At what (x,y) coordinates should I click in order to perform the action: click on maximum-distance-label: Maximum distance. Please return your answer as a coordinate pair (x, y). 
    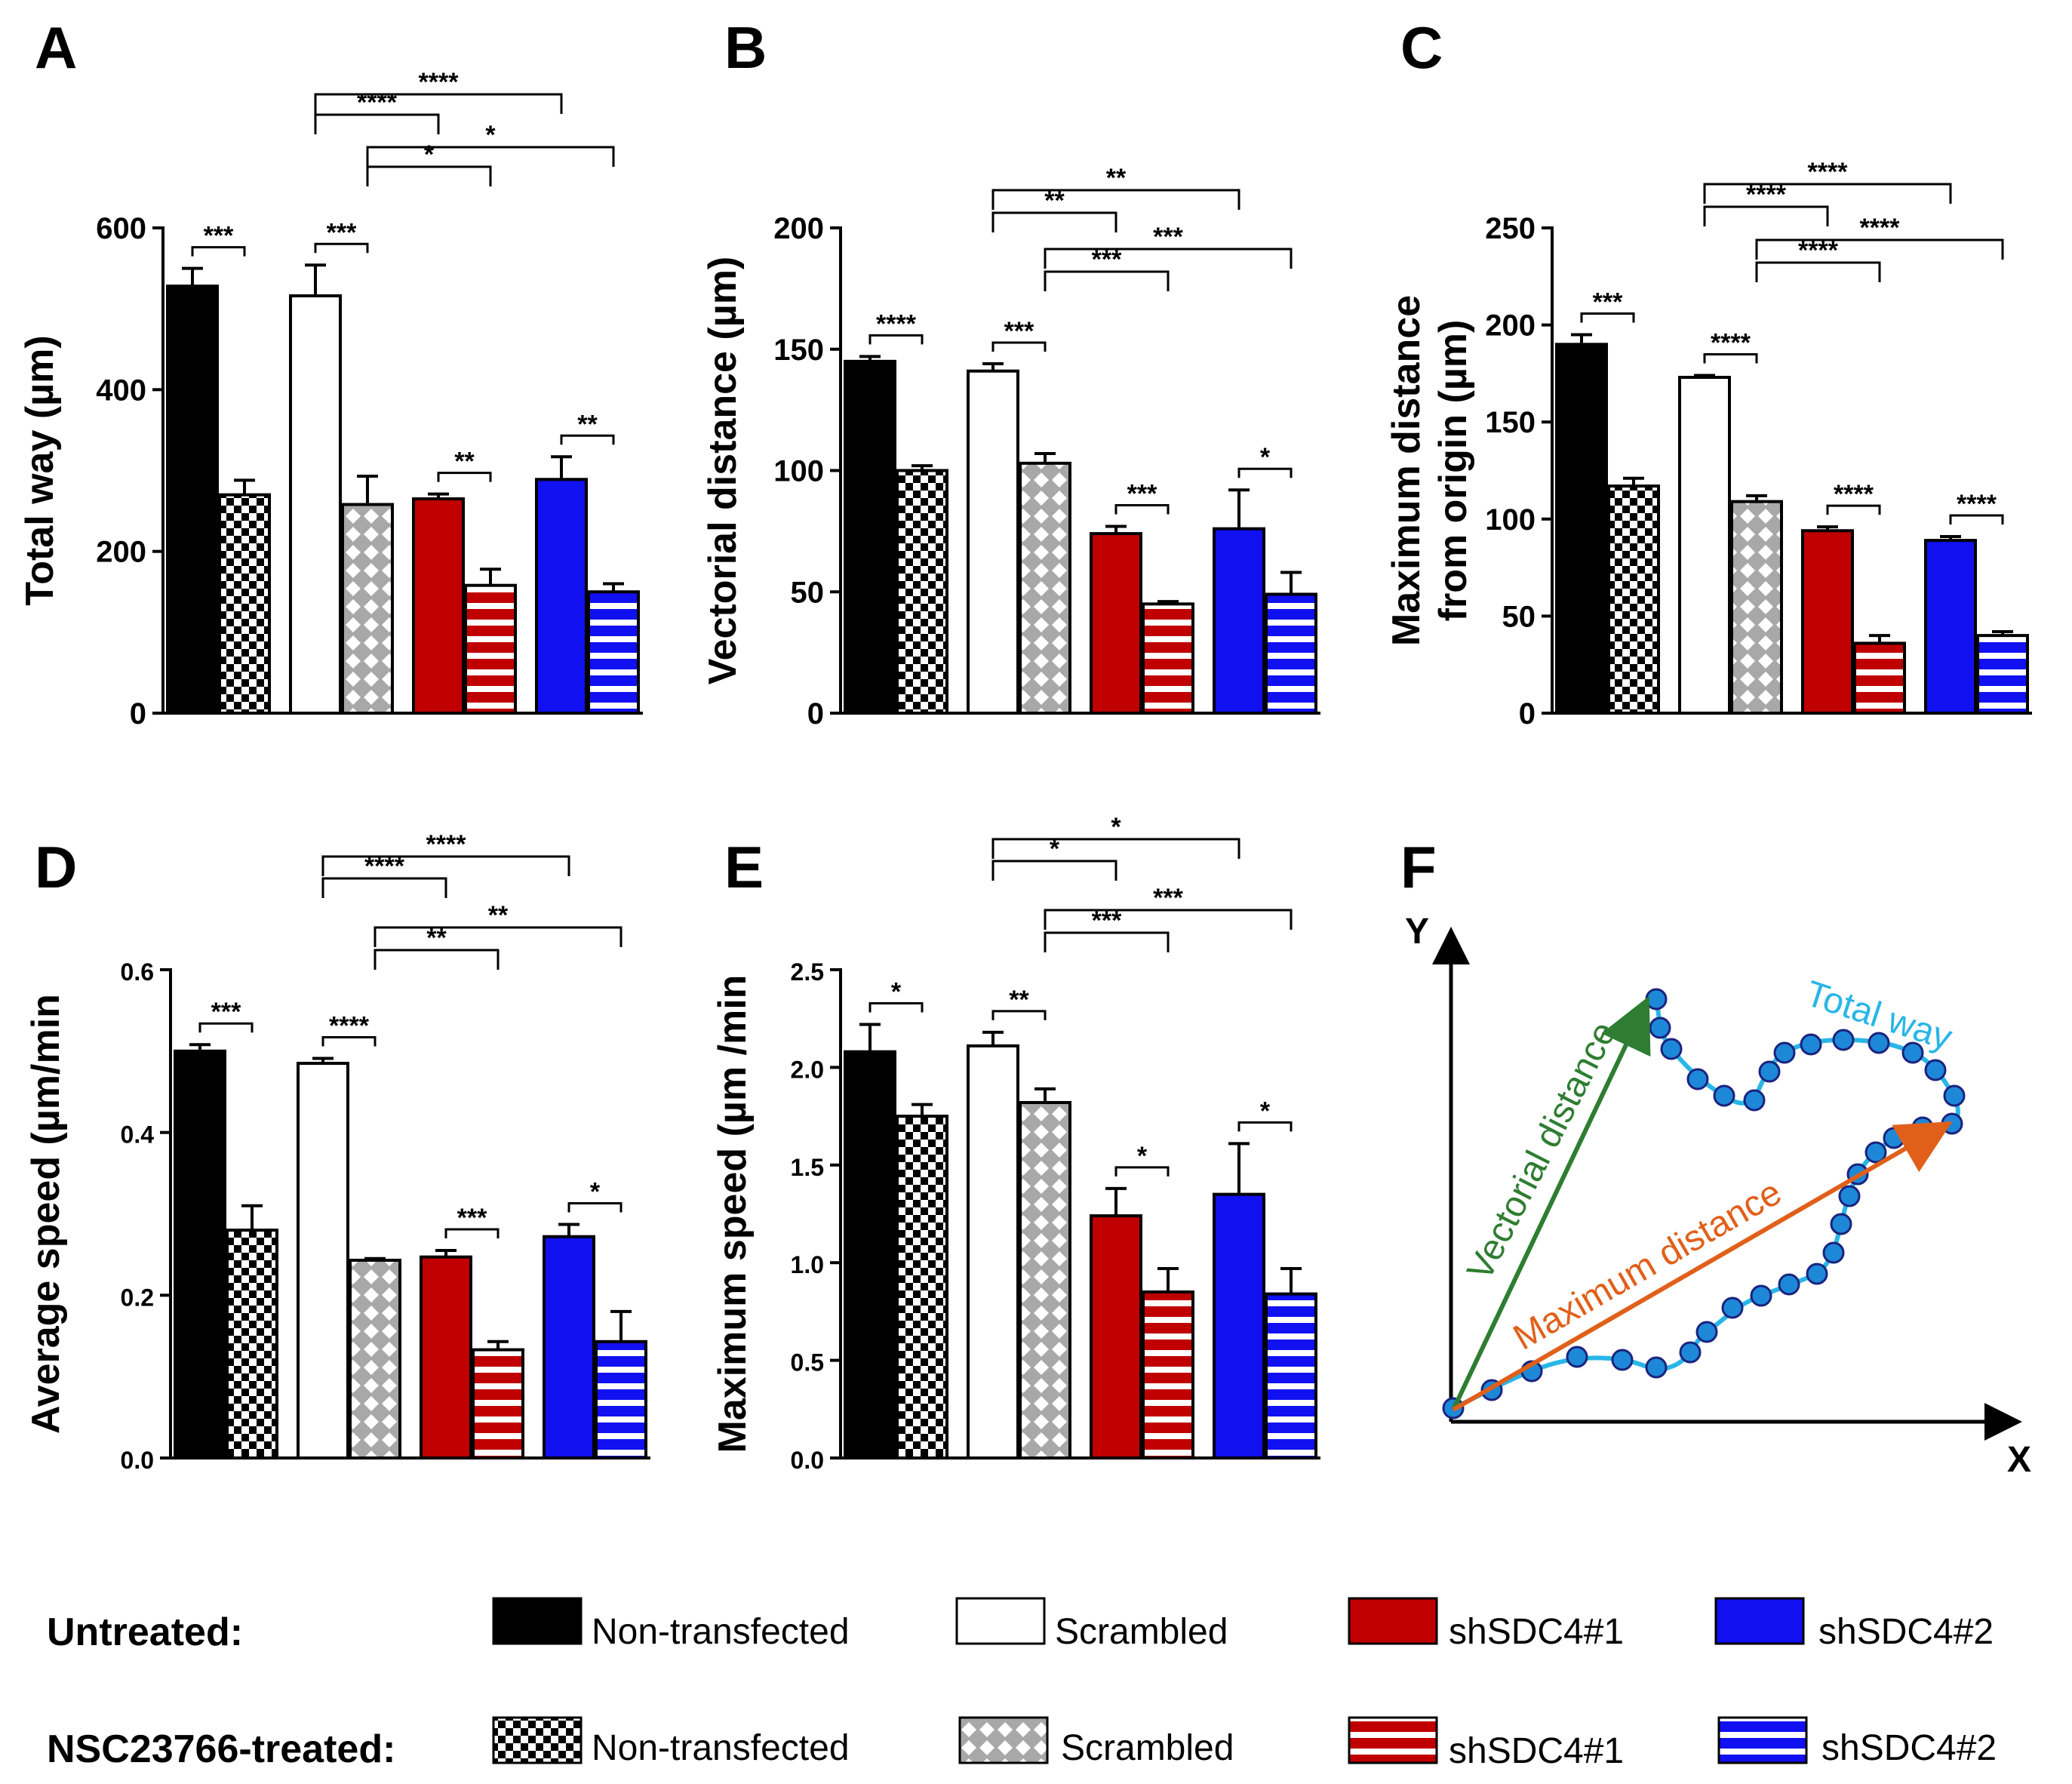
    Looking at the image, I should click on (1647, 1265).